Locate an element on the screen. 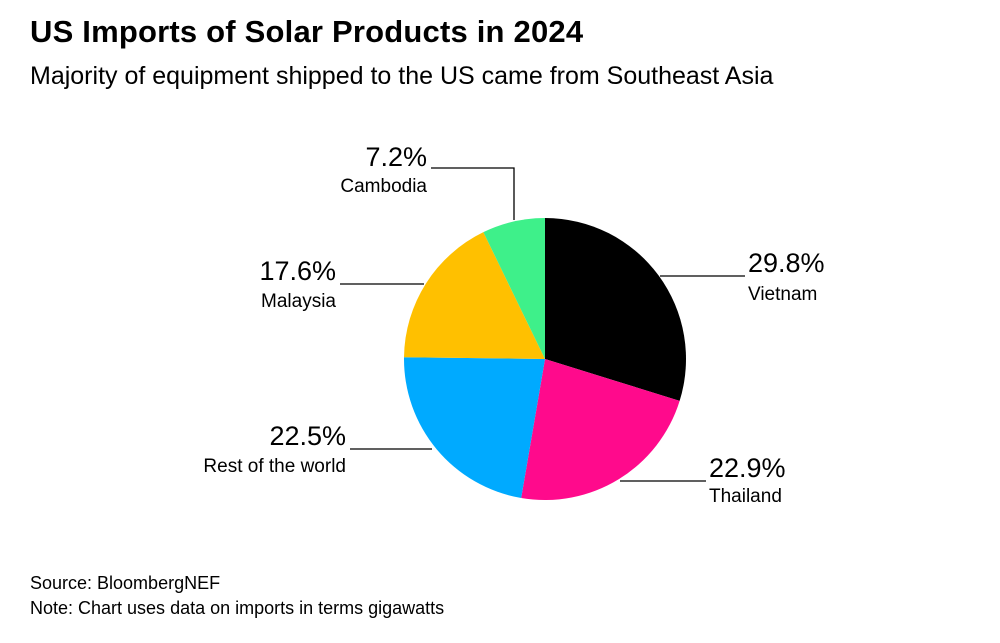 This screenshot has height=643, width=1000. category-label-thailand: Thailand is located at coordinates (745, 496).